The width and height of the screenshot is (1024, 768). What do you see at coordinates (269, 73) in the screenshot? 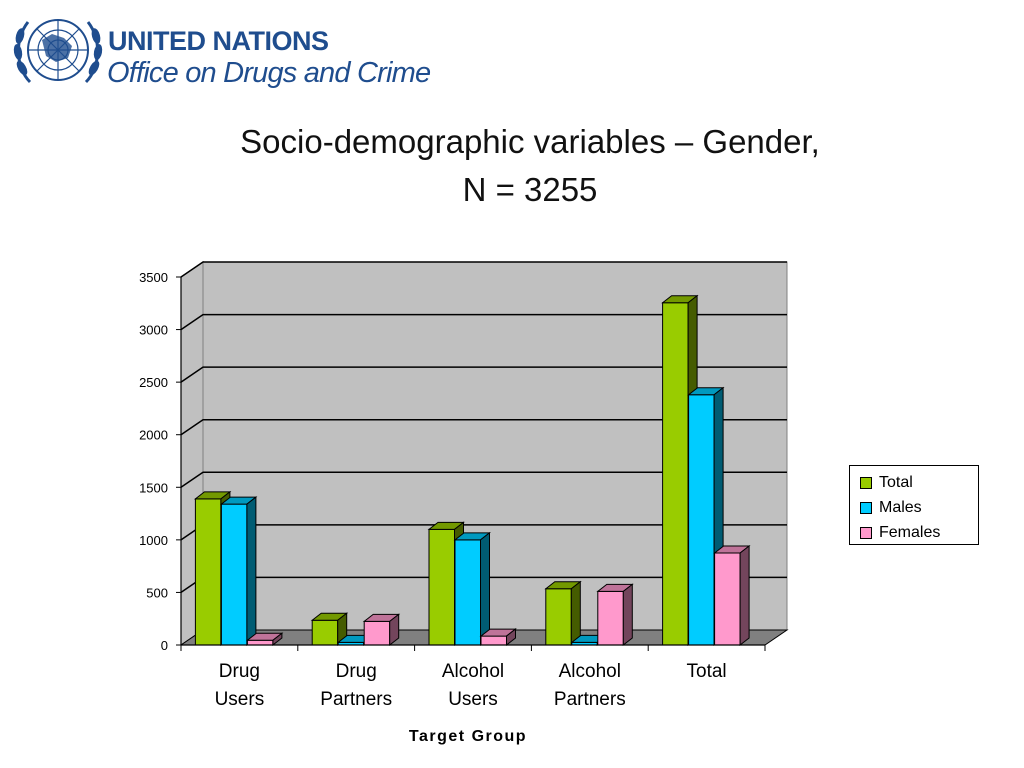
I see `office-name: Office on Drugs and Crime` at bounding box center [269, 73].